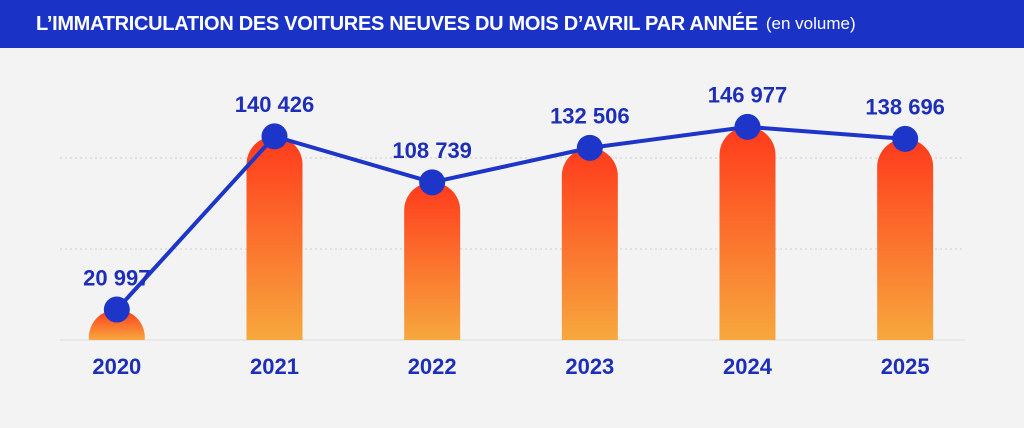 The height and width of the screenshot is (428, 1024). I want to click on chart-subtitle: (en volume), so click(810, 23).